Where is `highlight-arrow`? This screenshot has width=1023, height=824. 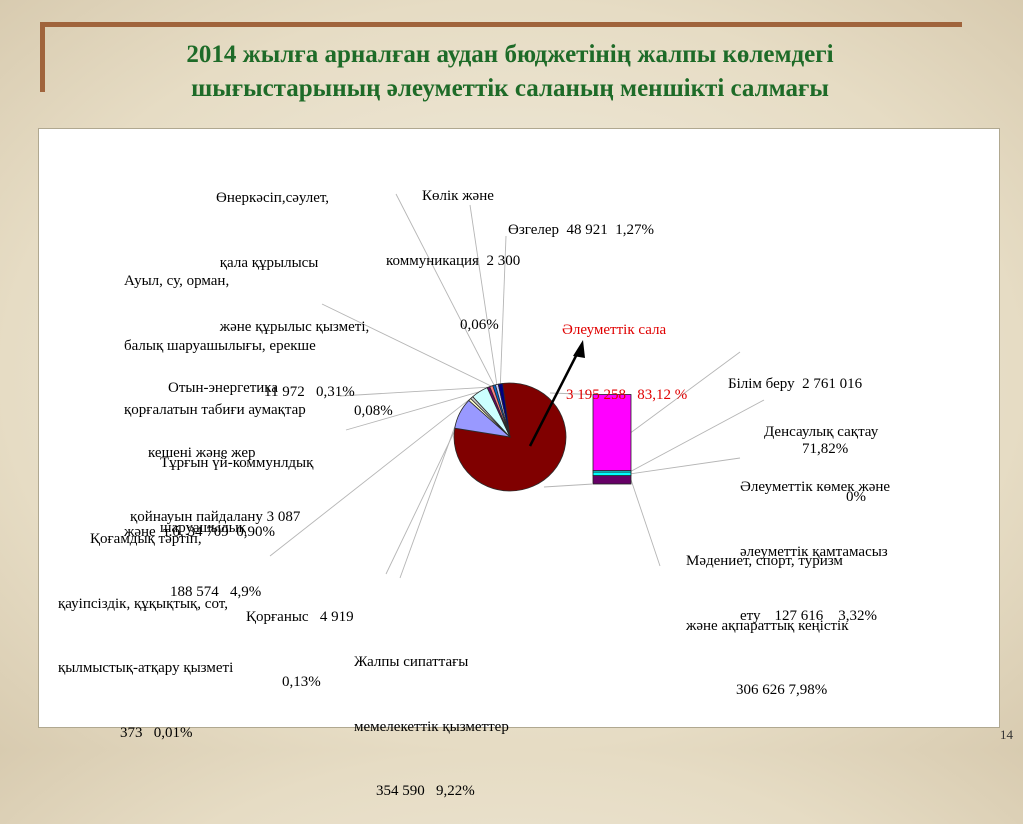 highlight-arrow is located at coordinates (556, 393).